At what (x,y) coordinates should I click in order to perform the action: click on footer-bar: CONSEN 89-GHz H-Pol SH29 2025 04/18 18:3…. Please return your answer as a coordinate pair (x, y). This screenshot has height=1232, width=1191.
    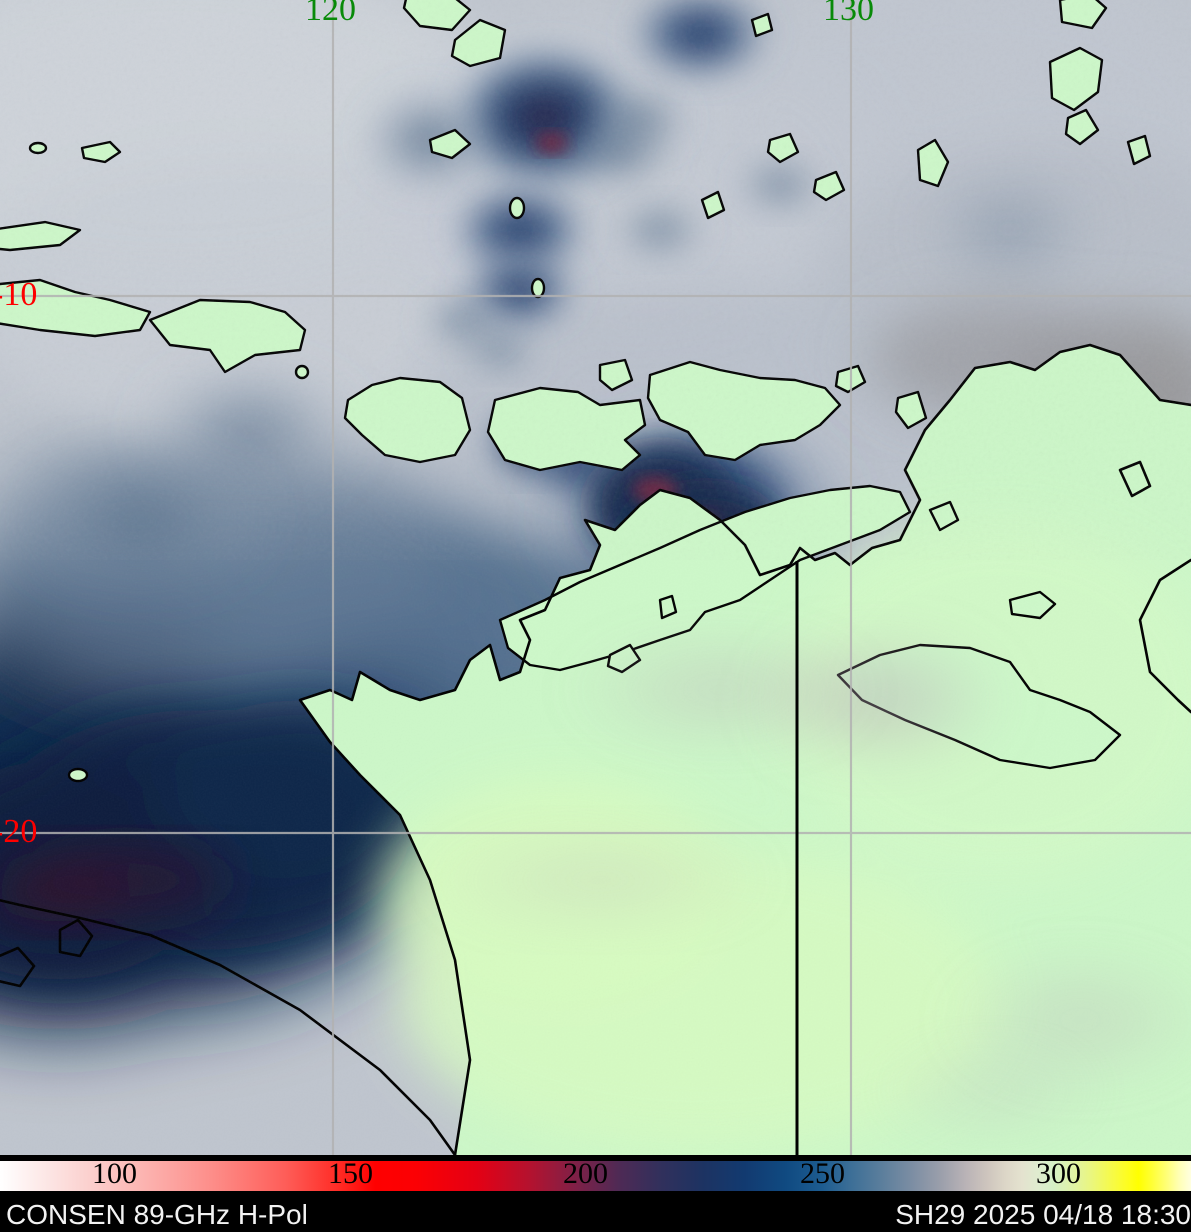
    Looking at the image, I should click on (595, 1214).